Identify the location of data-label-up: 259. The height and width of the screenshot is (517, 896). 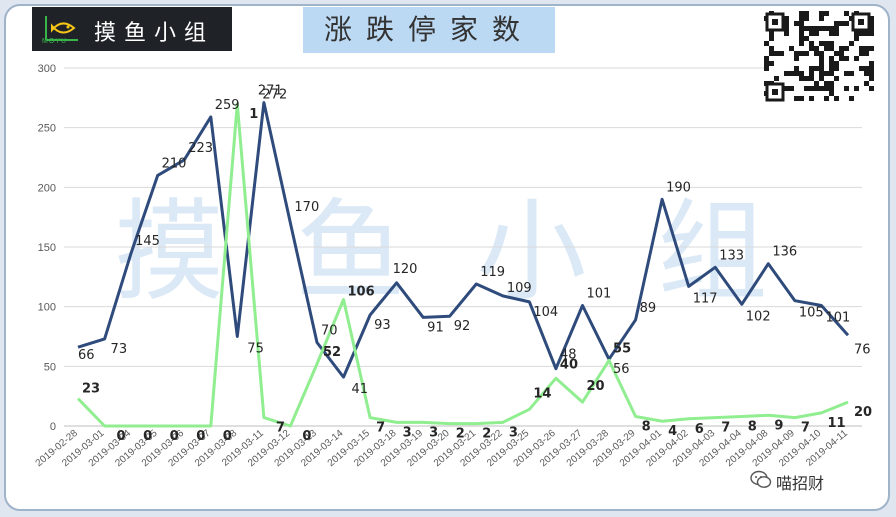
(227, 105).